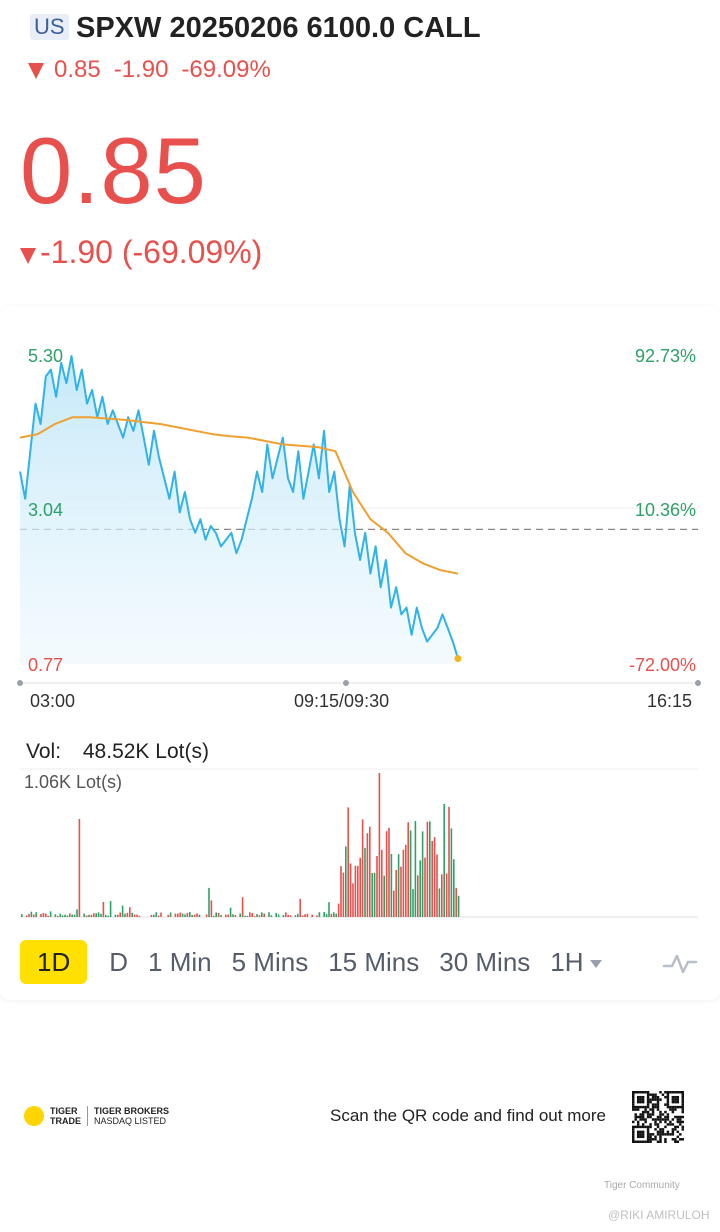 The height and width of the screenshot is (1232, 720). What do you see at coordinates (118, 962) in the screenshot?
I see `tab-d: D` at bounding box center [118, 962].